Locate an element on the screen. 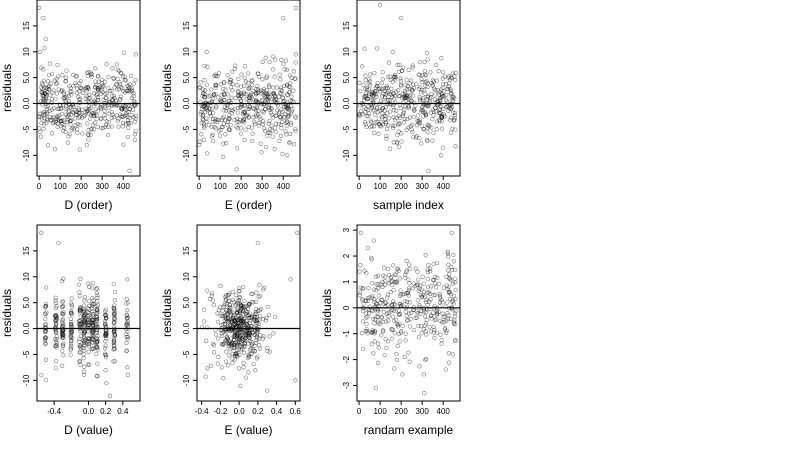 This screenshot has width=800, height=450. x-tick-label: 100 is located at coordinates (380, 411).